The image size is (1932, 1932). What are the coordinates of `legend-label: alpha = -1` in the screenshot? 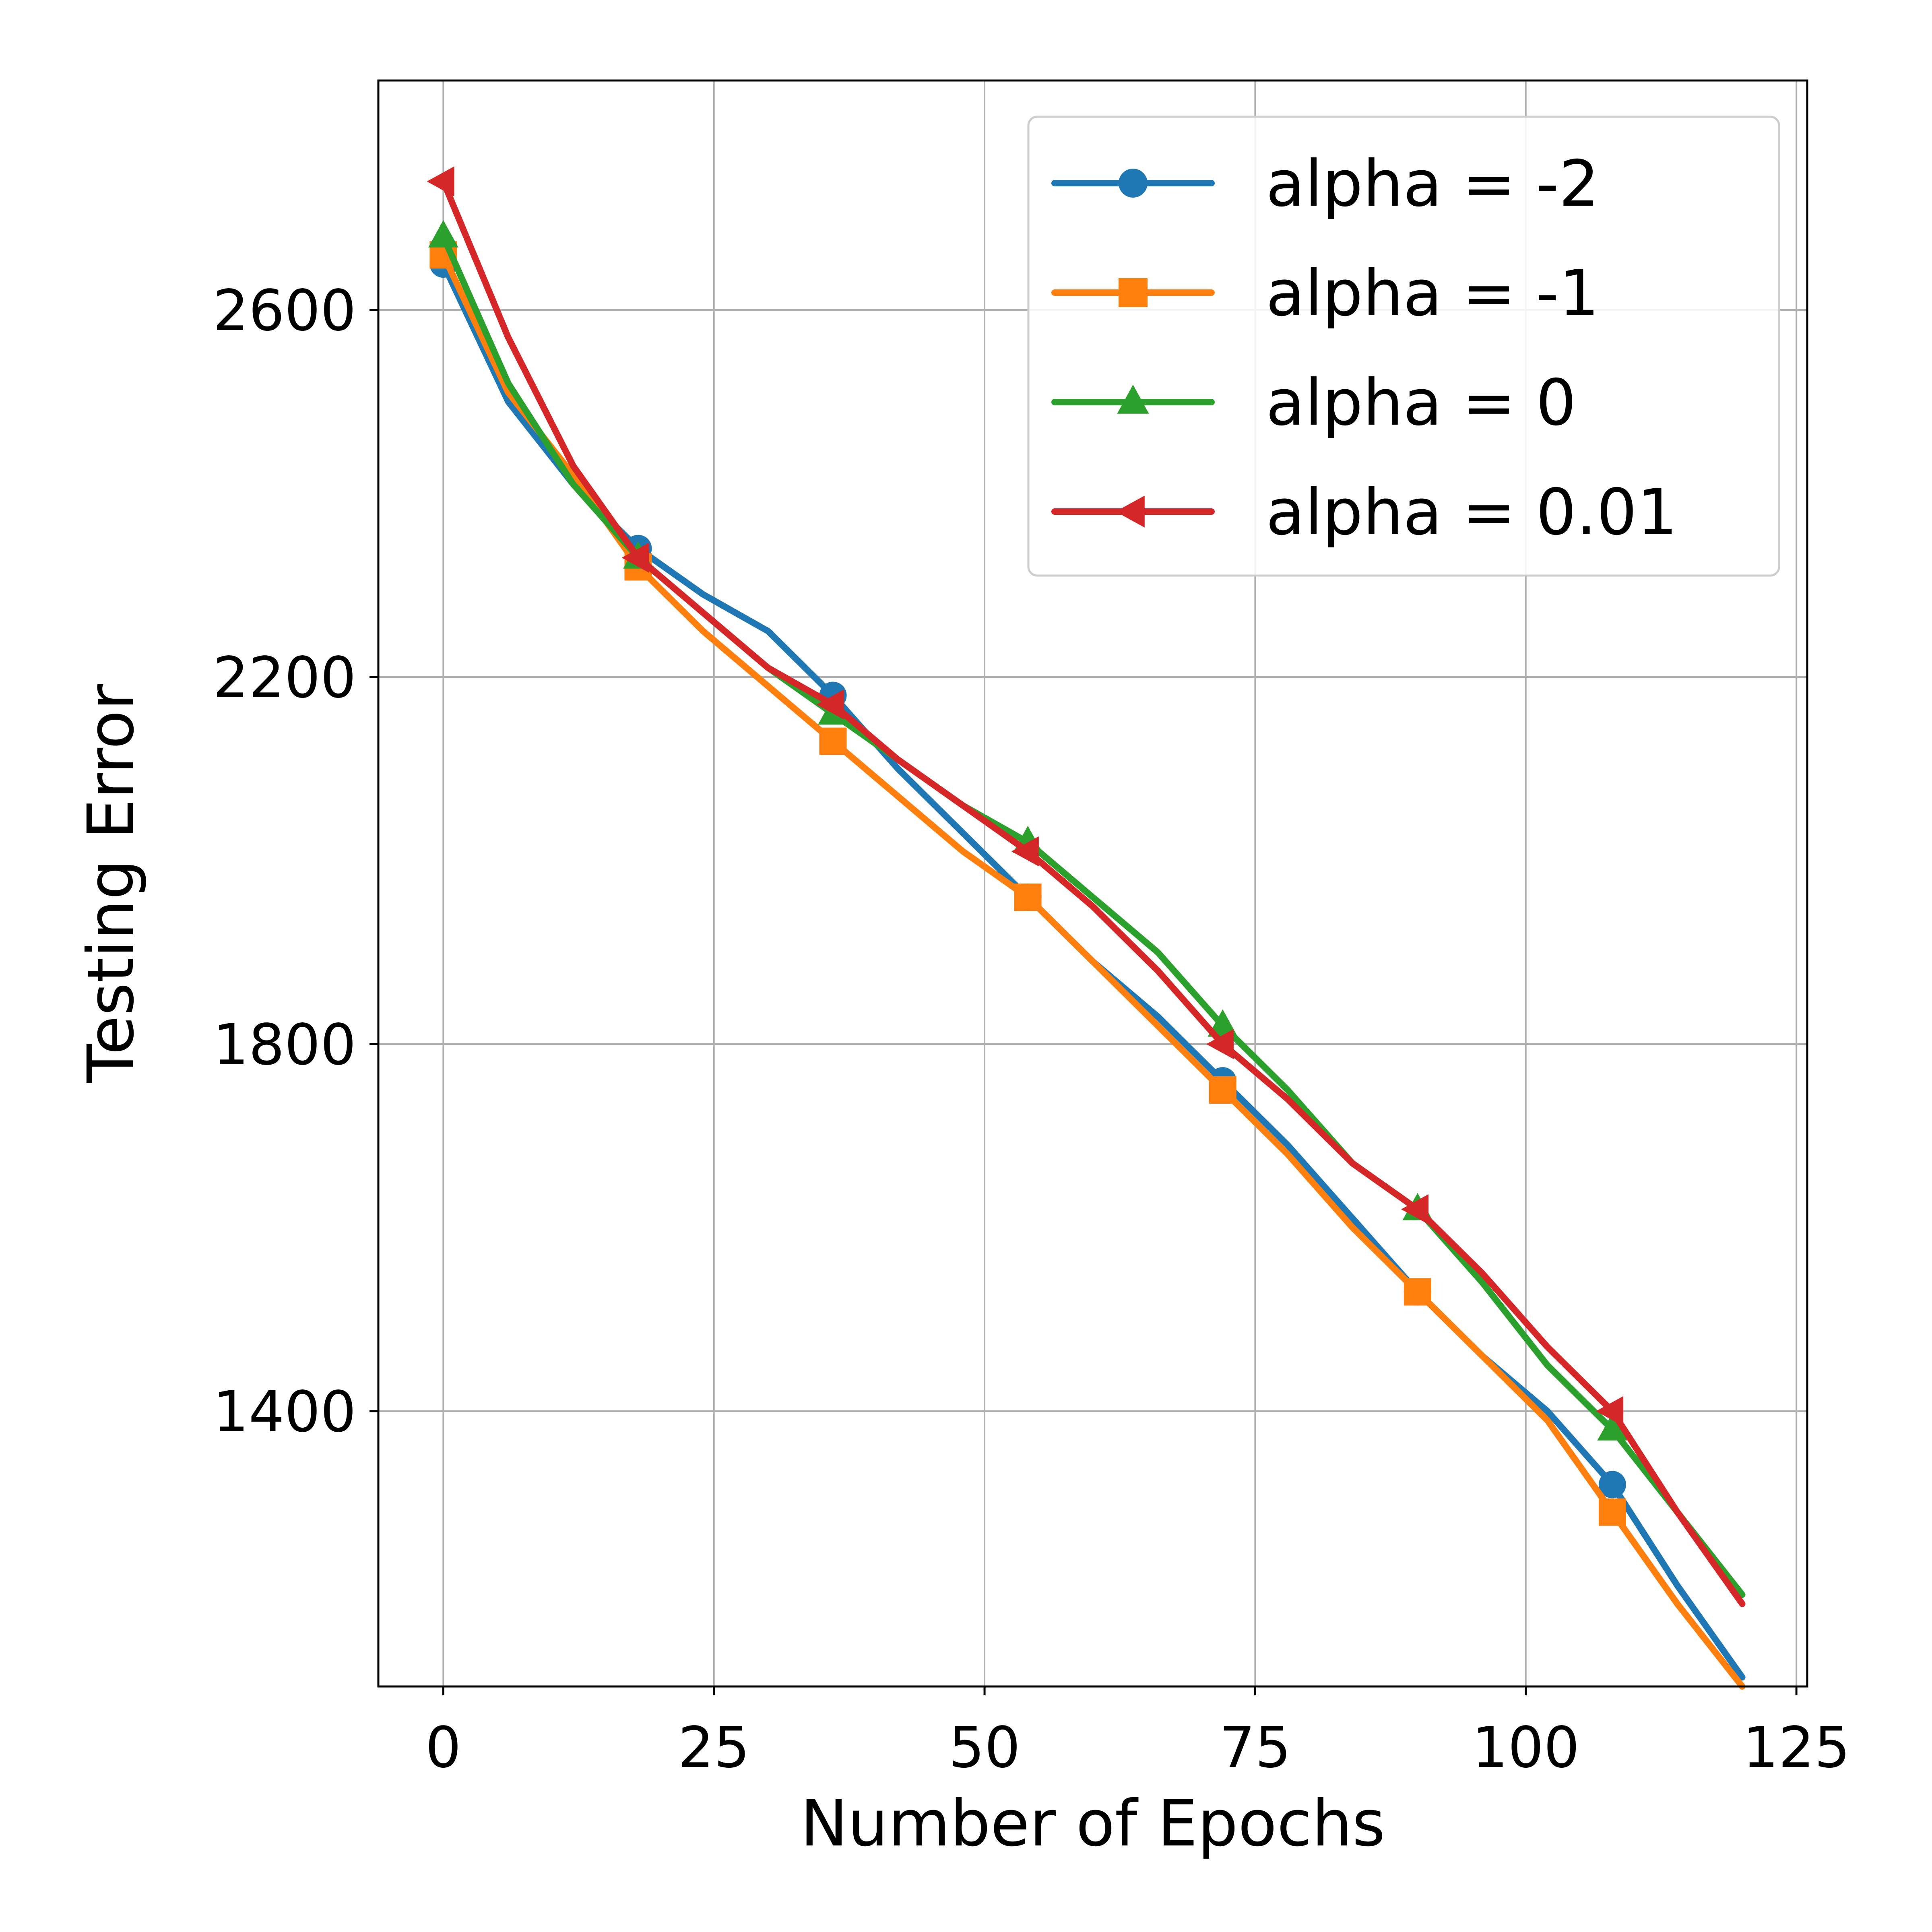 It's located at (1432, 293).